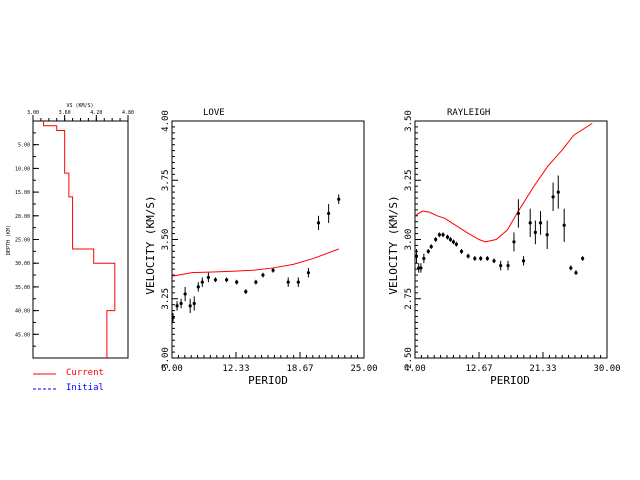 The image size is (640, 480). What do you see at coordinates (22, 169) in the screenshot?
I see `depth-y-tick-label: 10.00` at bounding box center [22, 169].